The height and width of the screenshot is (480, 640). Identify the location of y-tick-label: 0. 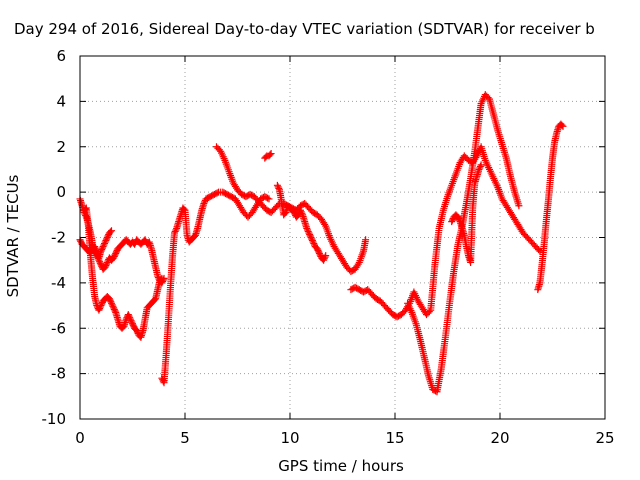
(61, 192).